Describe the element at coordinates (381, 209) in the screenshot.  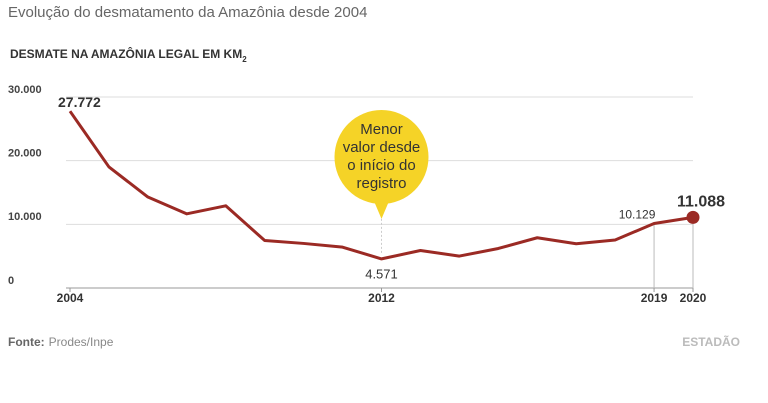
I see `annotation-pointer` at that location.